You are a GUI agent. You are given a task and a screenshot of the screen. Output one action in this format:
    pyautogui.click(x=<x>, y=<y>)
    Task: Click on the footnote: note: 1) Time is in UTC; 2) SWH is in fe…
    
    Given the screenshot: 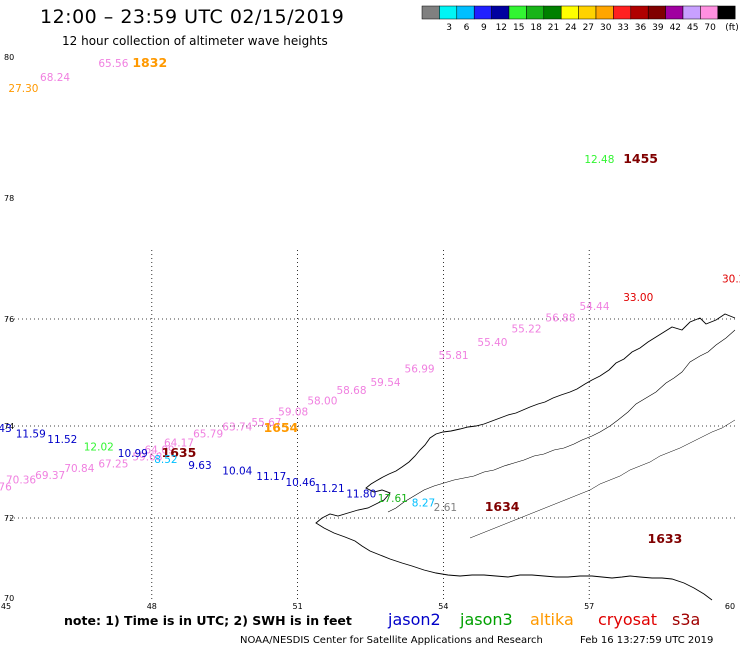 What is the action you would take?
    pyautogui.click(x=208, y=620)
    